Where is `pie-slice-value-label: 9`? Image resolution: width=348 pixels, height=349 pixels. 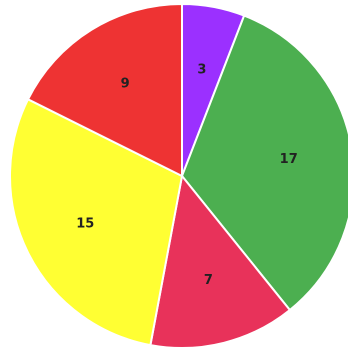 pie-slice-value-label: 9 is located at coordinates (125, 84).